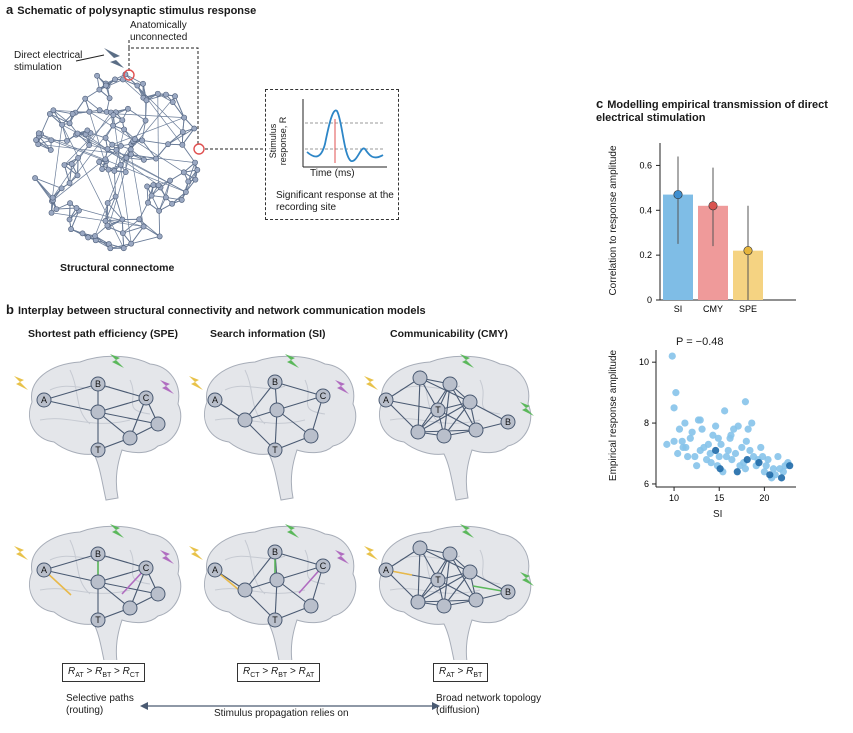  Describe the element at coordinates (449, 334) in the screenshot. I see `col-title-cmy: Communicability (CMY)` at that location.